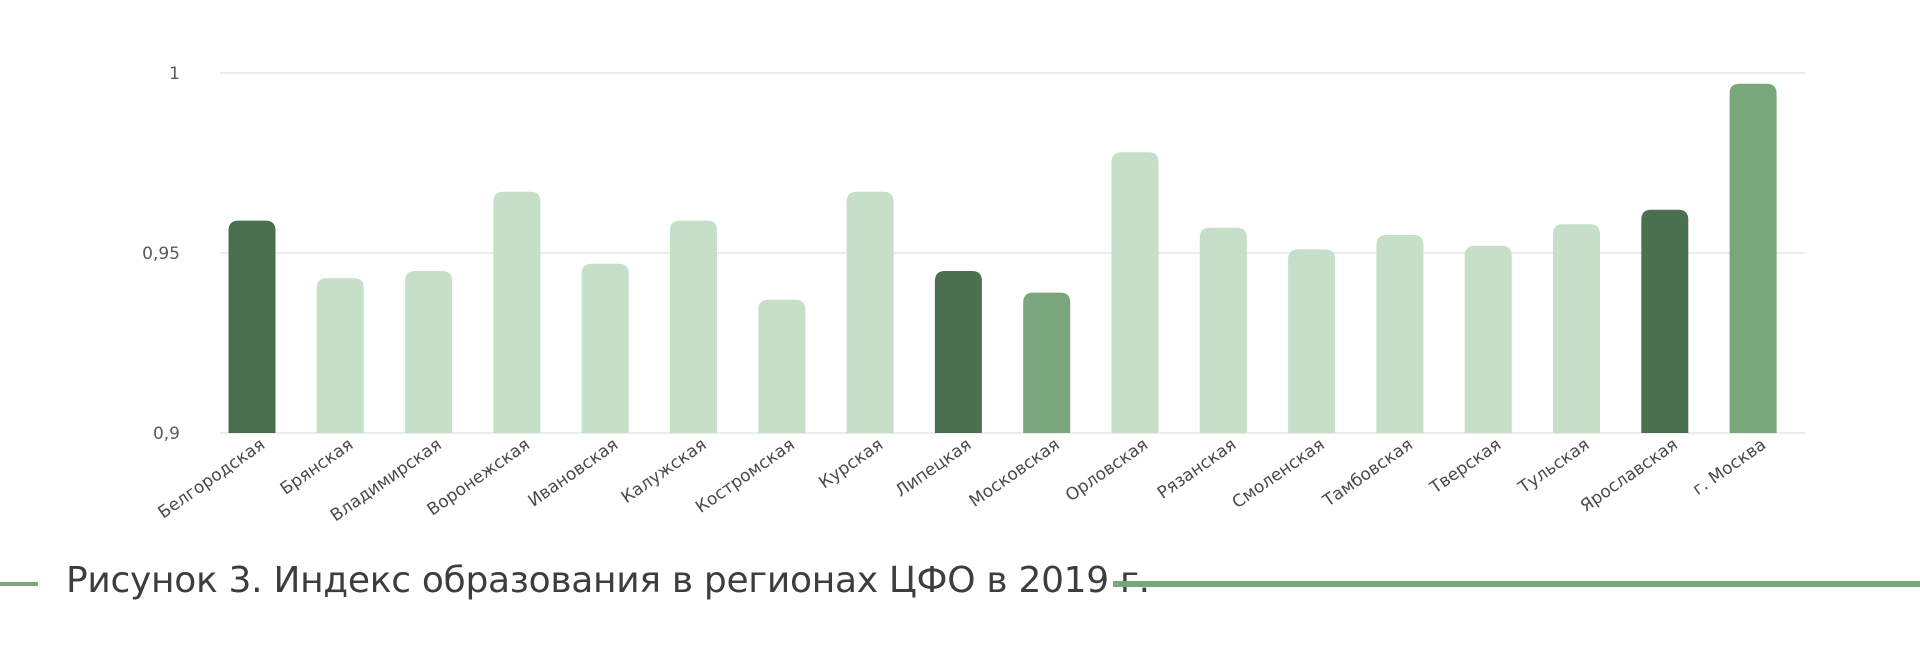 The image size is (1920, 670). Describe the element at coordinates (1629, 476) in the screenshot. I see `x-tick-label: Ярославская` at that location.